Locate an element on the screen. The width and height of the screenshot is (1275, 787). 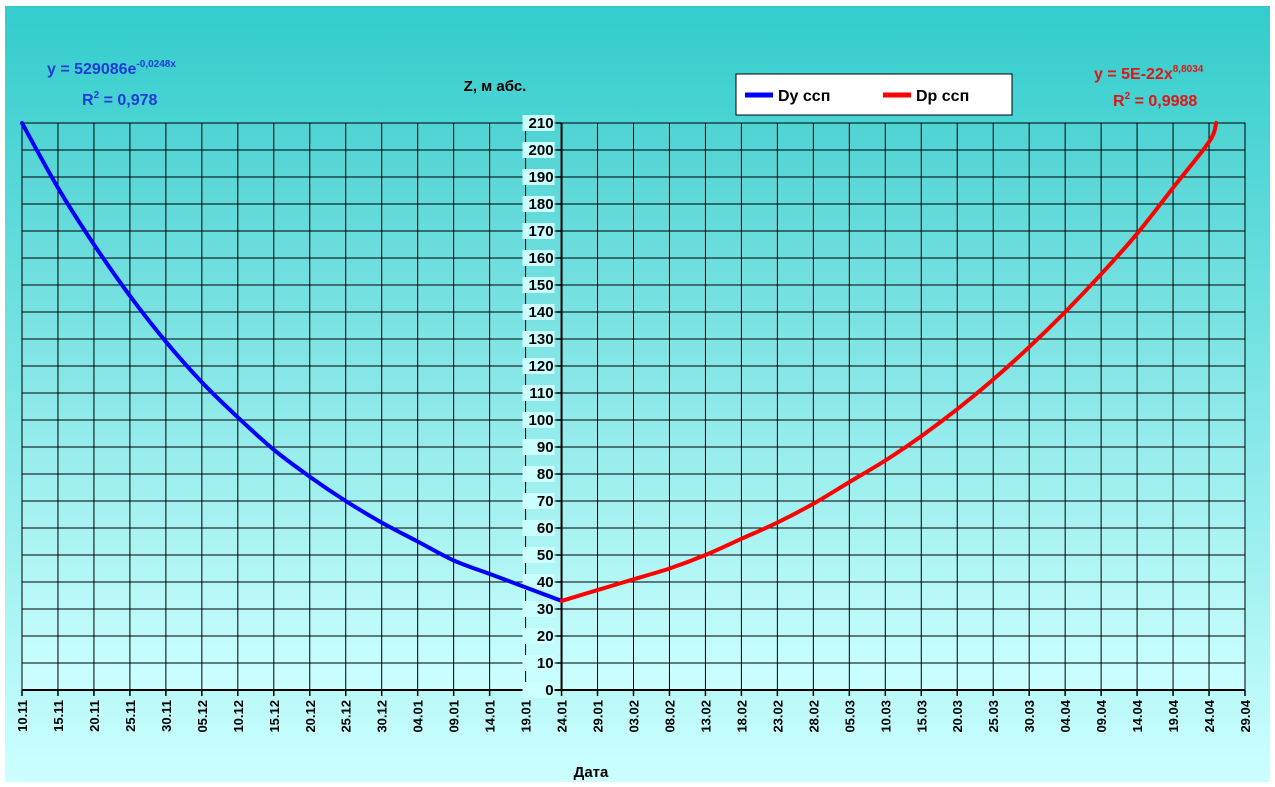
legend-label-dy: Dy ссп is located at coordinates (804, 96).